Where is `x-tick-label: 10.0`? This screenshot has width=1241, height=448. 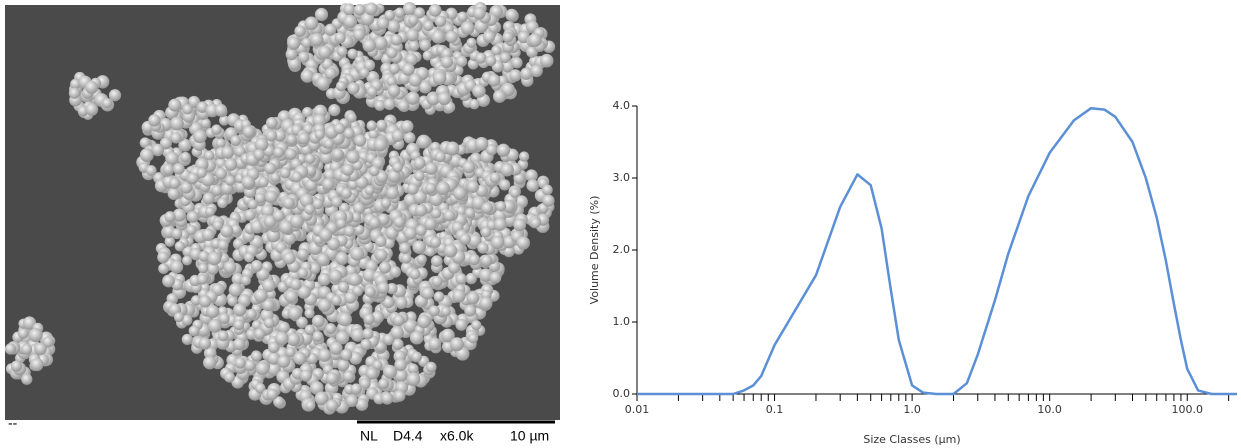 x-tick-label: 10.0 is located at coordinates (1049, 409).